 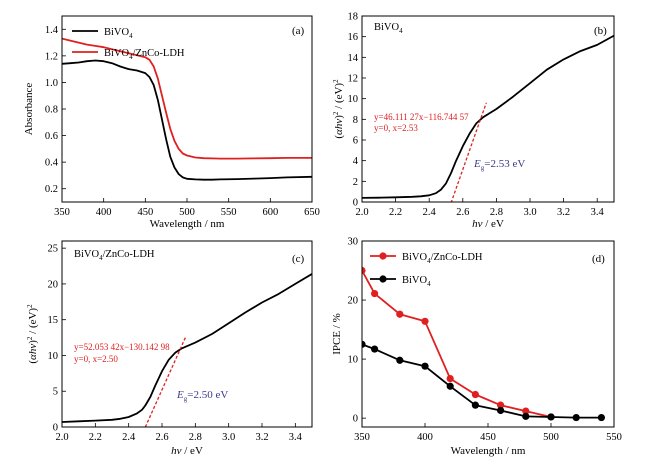 What do you see at coordinates (187, 451) in the screenshot?
I see `panel-c-xlabel: hv / eV` at bounding box center [187, 451].